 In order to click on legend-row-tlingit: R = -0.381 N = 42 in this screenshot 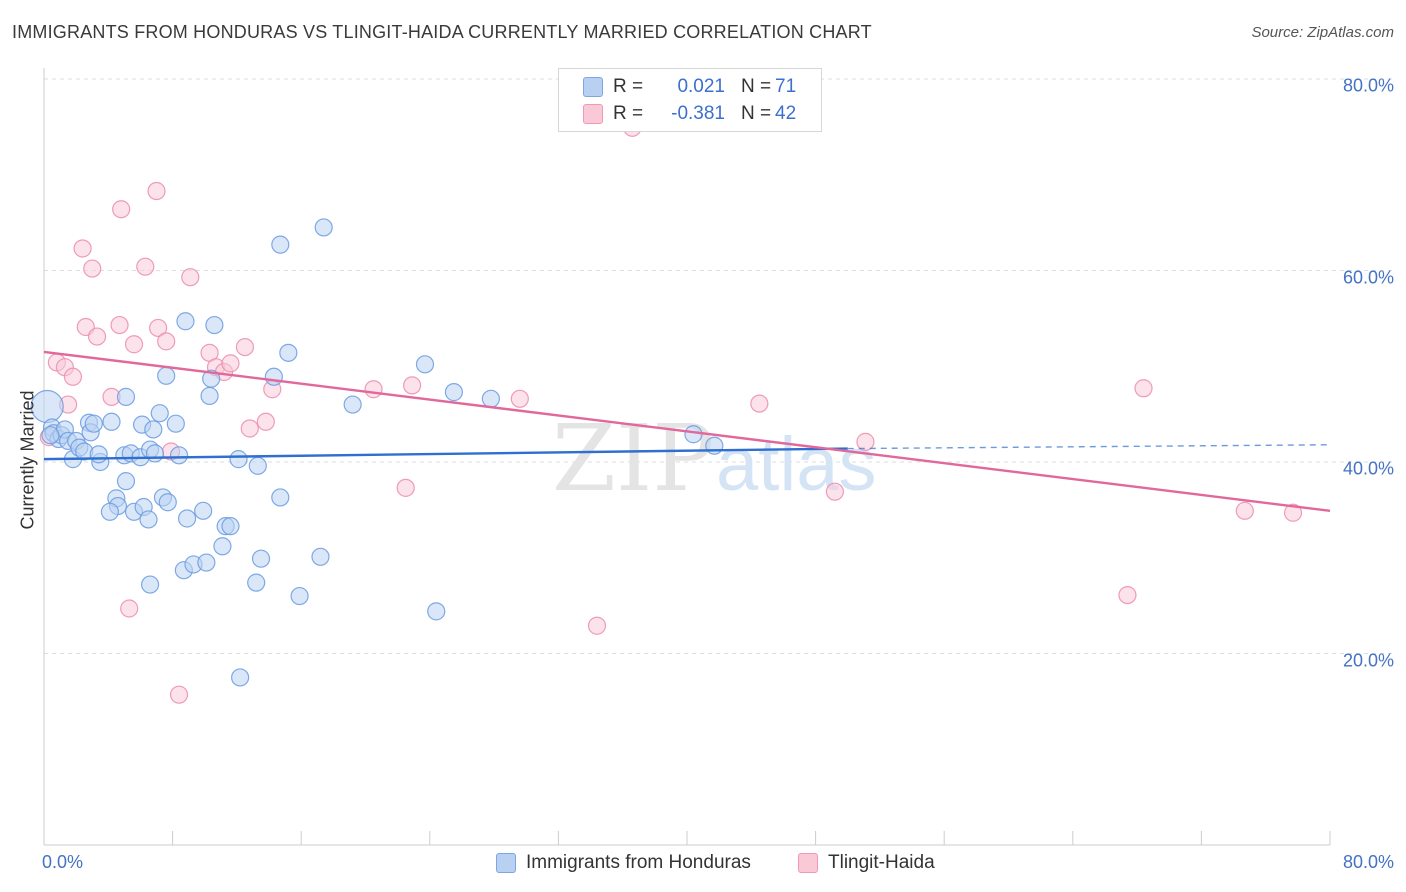, I will do `click(696, 114)`.